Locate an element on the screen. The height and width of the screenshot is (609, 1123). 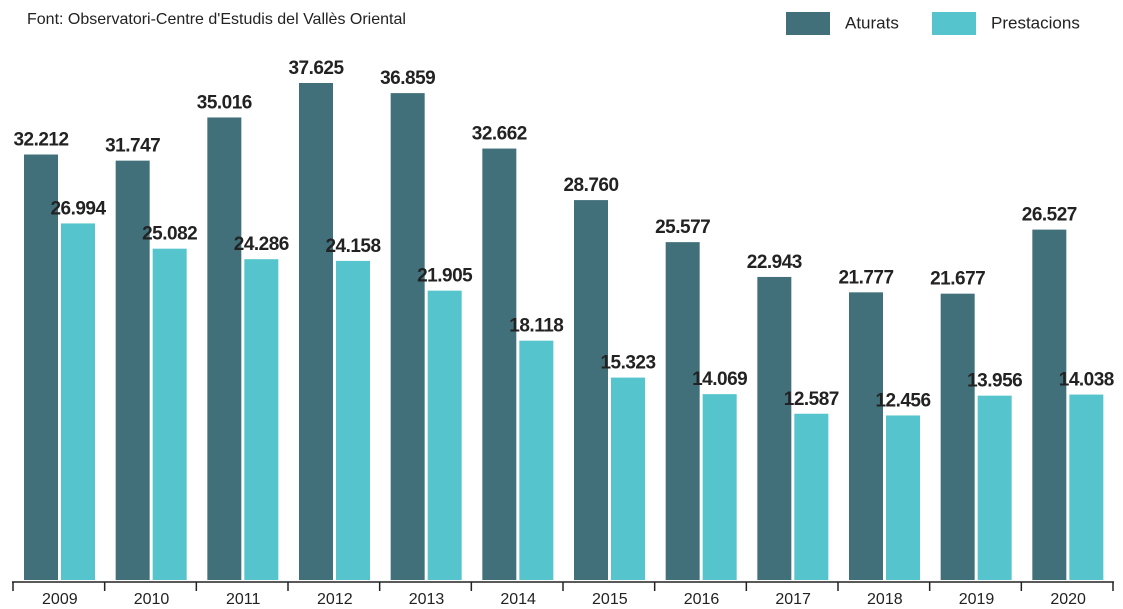
value-label: 12.456 is located at coordinates (902, 400).